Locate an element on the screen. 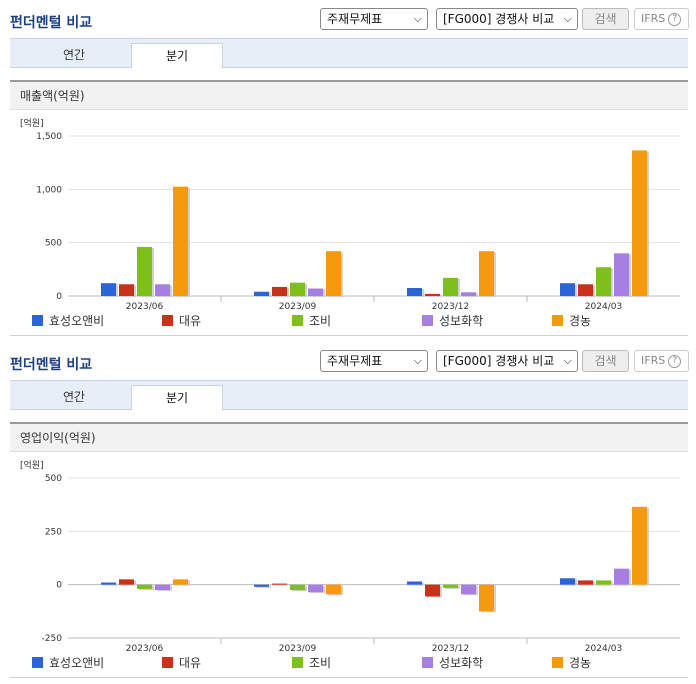 Image resolution: width=696 pixels, height=684 pixels. ifrs-label: IFRS is located at coordinates (653, 18).